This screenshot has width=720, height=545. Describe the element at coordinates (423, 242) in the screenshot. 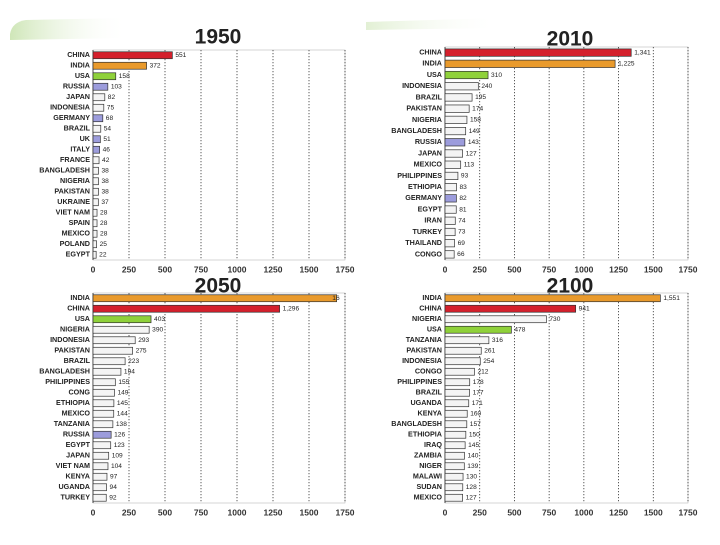

I see `category-label: THAILAND` at that location.